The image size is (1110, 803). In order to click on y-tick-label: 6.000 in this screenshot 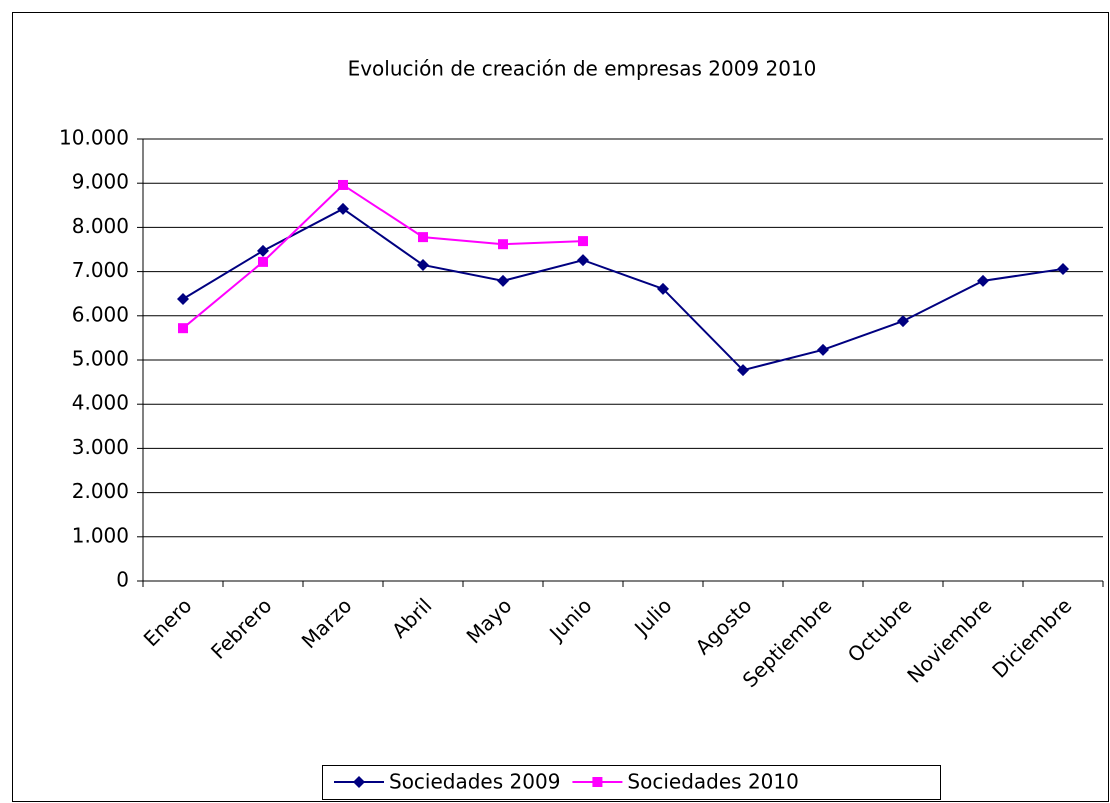, I will do `click(100, 314)`.